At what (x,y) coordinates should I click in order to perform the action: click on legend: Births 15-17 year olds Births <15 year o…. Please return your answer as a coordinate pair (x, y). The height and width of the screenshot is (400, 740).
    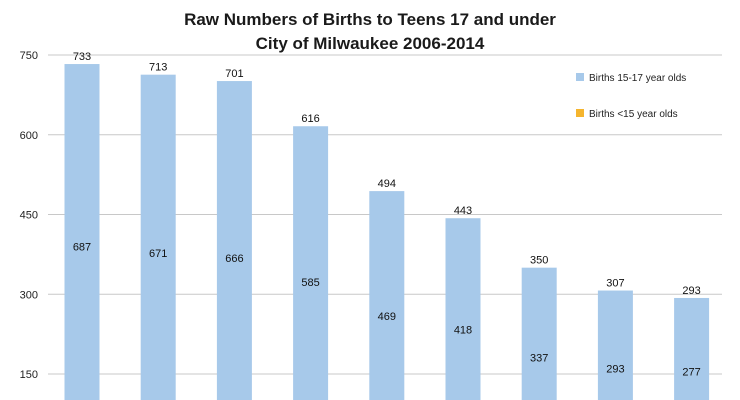
    Looking at the image, I should click on (631, 96).